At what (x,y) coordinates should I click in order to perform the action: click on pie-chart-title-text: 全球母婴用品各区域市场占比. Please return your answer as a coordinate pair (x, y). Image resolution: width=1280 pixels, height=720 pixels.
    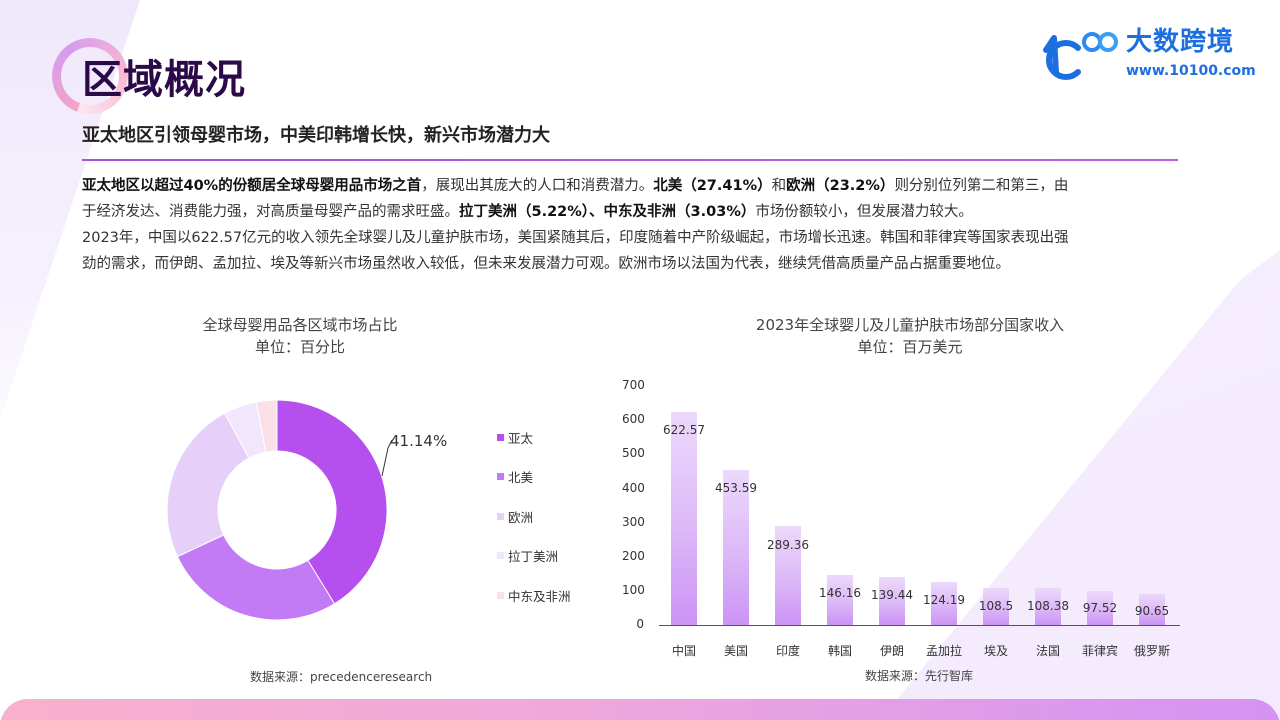
    Looking at the image, I should click on (300, 325).